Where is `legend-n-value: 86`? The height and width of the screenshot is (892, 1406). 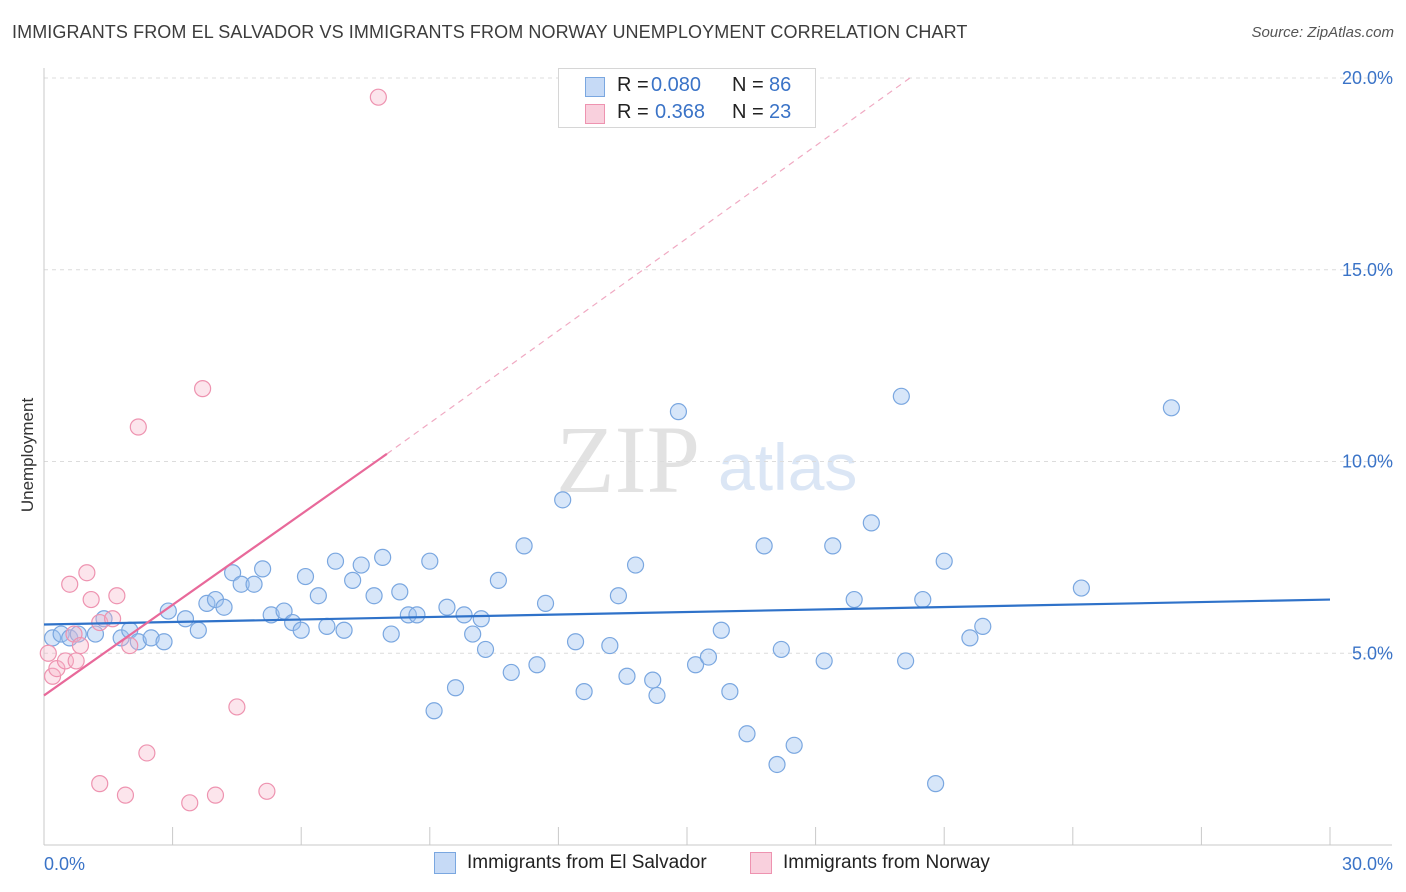 legend-n-value: 86 is located at coordinates (780, 85).